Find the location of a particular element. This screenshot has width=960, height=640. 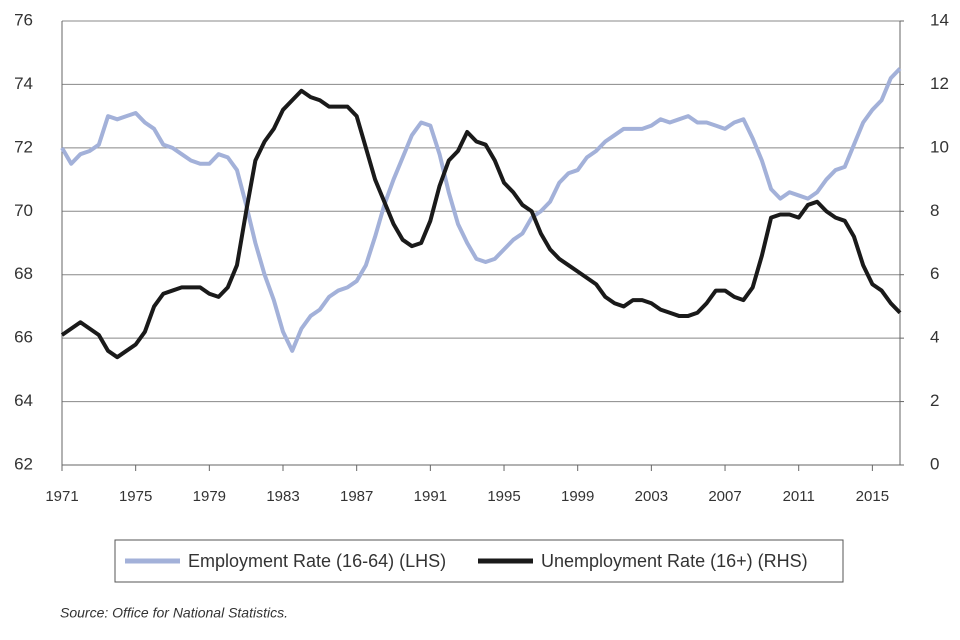

y2-tick-label: 14 is located at coordinates (939, 19).